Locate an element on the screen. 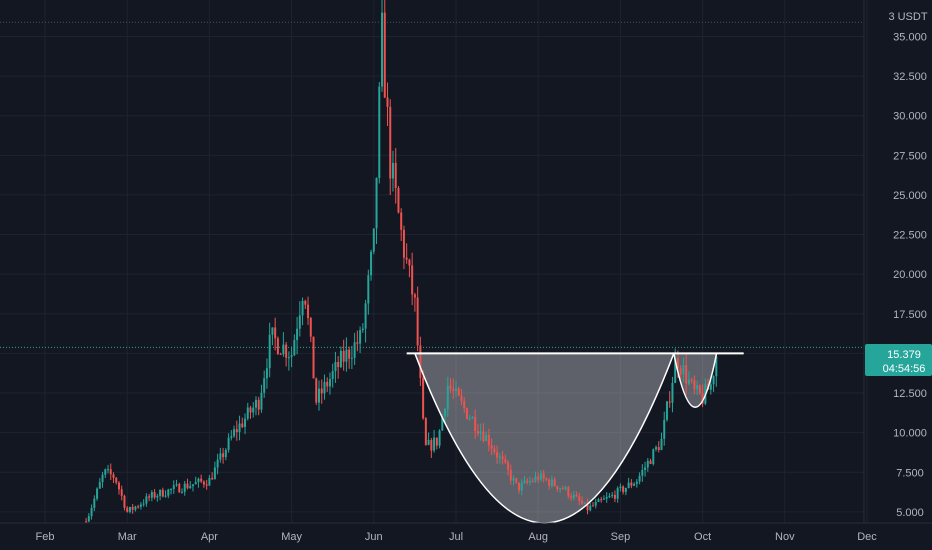 The height and width of the screenshot is (550, 932). x-tick-label: Jul is located at coordinates (456, 537).